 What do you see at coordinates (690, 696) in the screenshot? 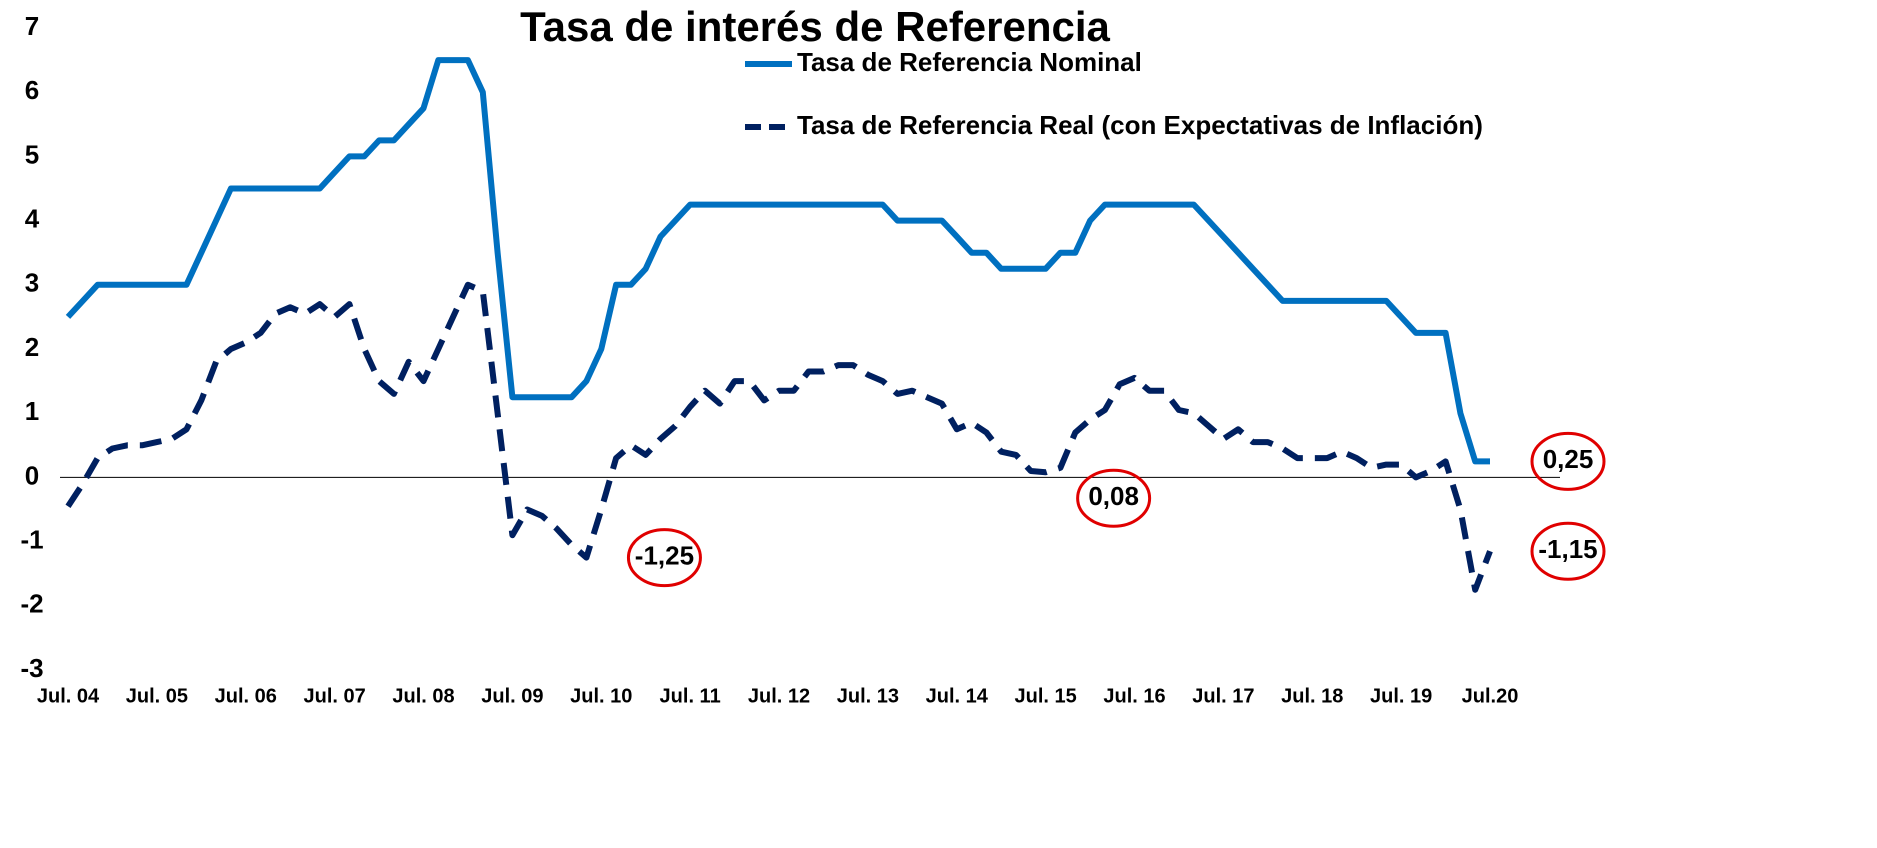
I see `x-tick-label: Jul. 11` at bounding box center [690, 696].